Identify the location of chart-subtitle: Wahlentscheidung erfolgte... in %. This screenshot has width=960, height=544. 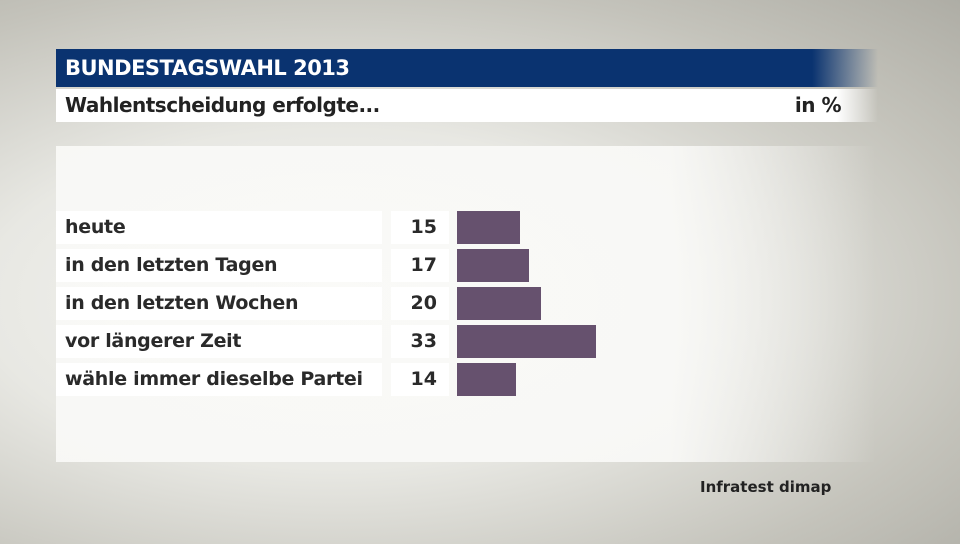
(467, 105).